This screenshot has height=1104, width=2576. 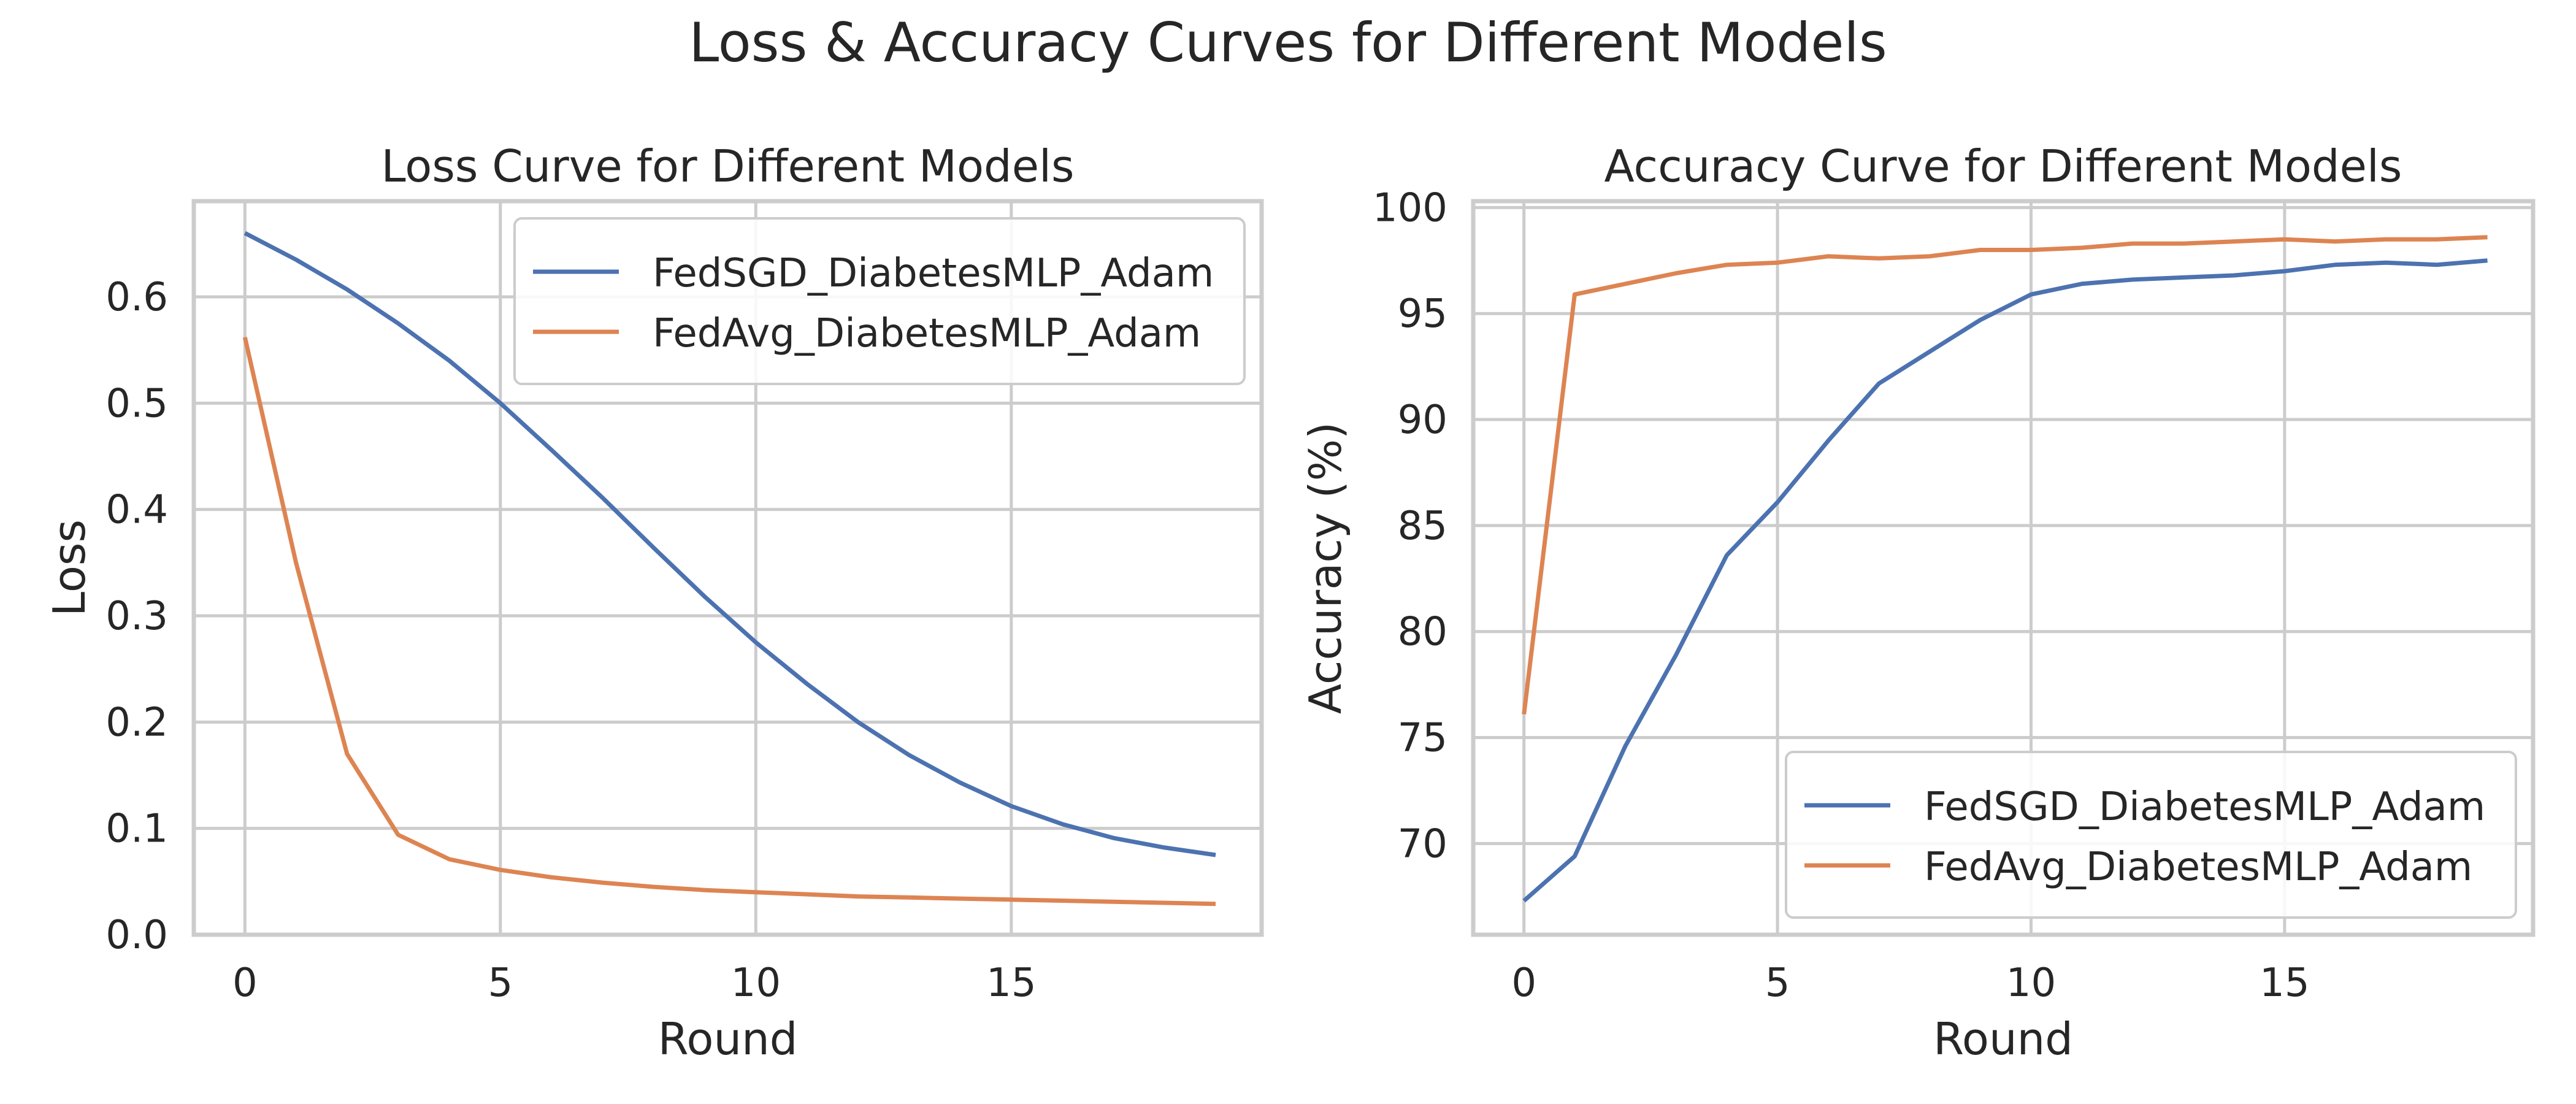 What do you see at coordinates (136, 403) in the screenshot?
I see `loss-y-tick-label: 0.5` at bounding box center [136, 403].